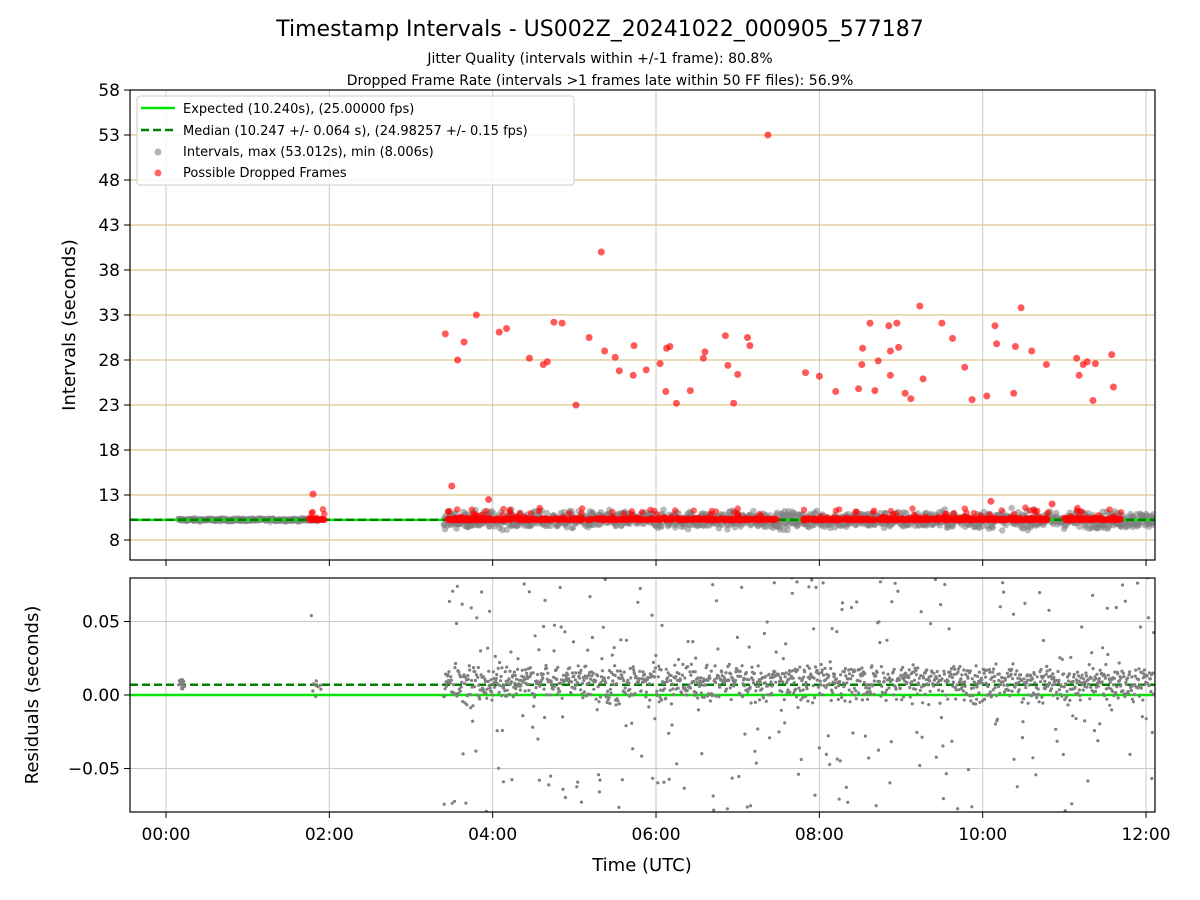 The image size is (1200, 900). I want to click on intervals-ytick-label: 18, so click(109, 451).